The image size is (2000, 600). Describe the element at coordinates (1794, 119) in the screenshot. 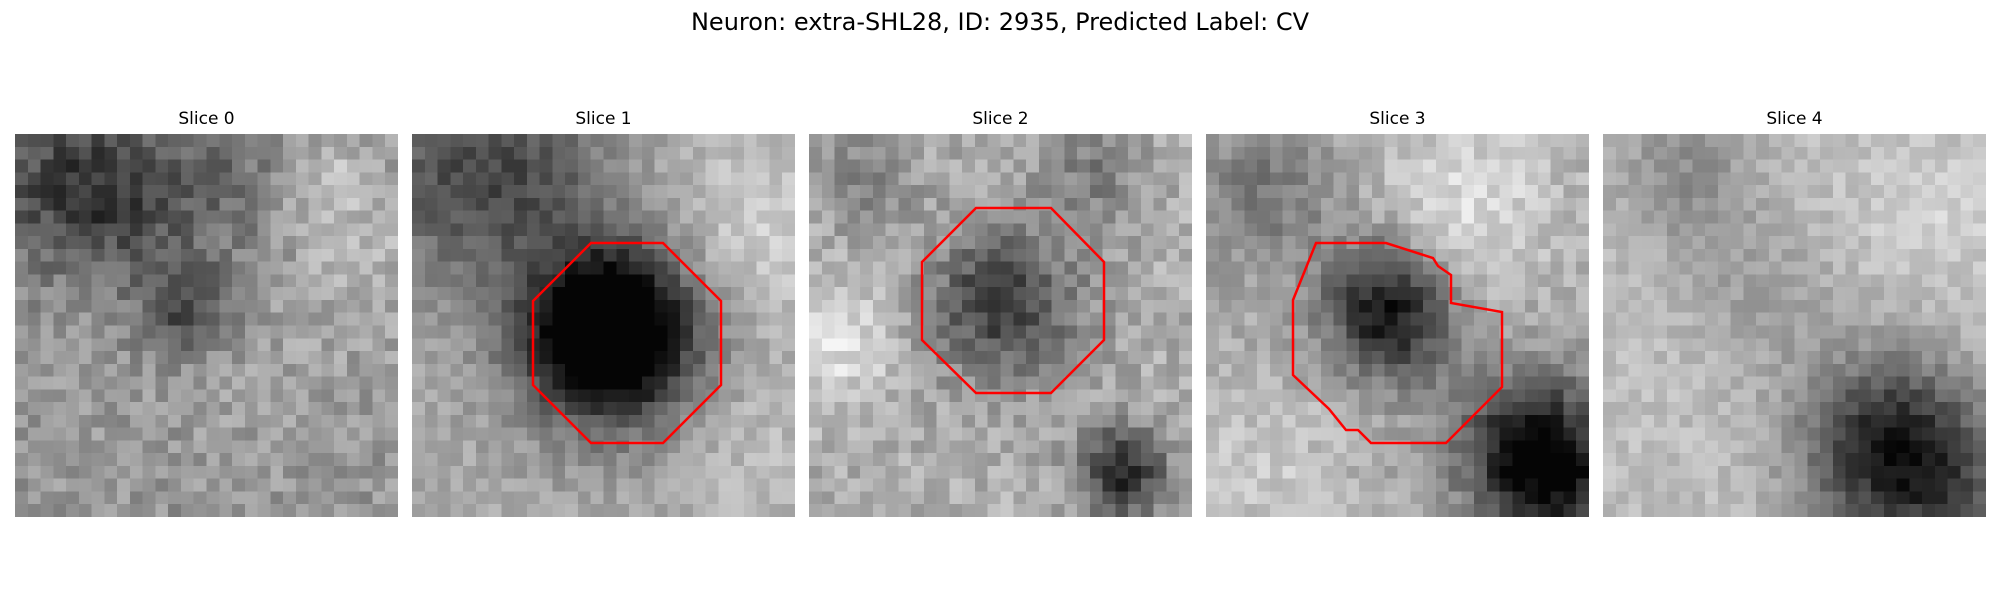

I see `slice-title: Slice 4` at that location.